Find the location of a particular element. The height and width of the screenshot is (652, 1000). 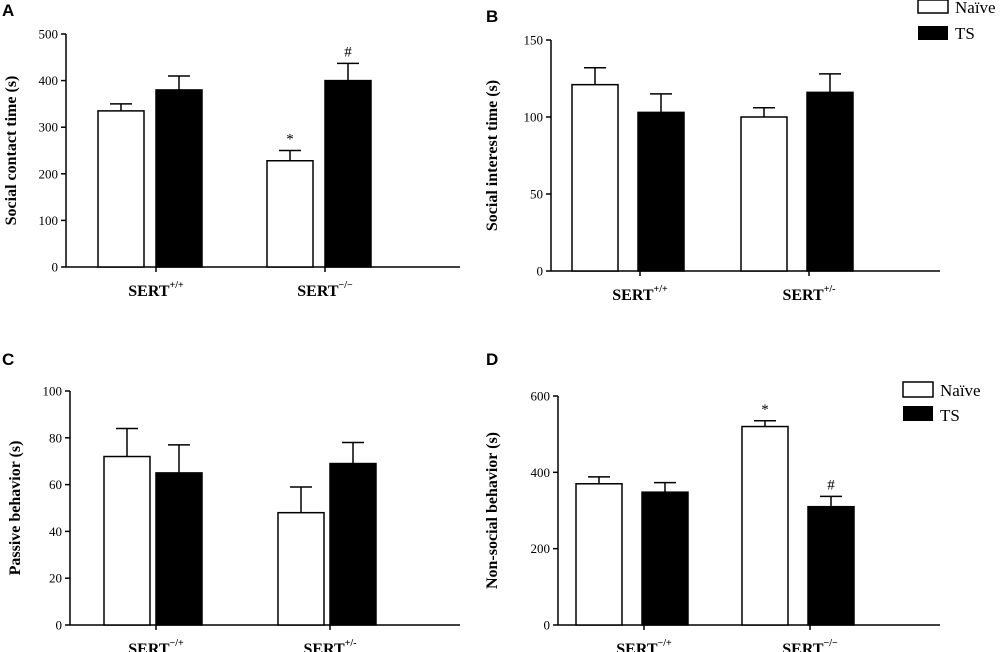

legend-top-ts-label: TS is located at coordinates (965, 33).